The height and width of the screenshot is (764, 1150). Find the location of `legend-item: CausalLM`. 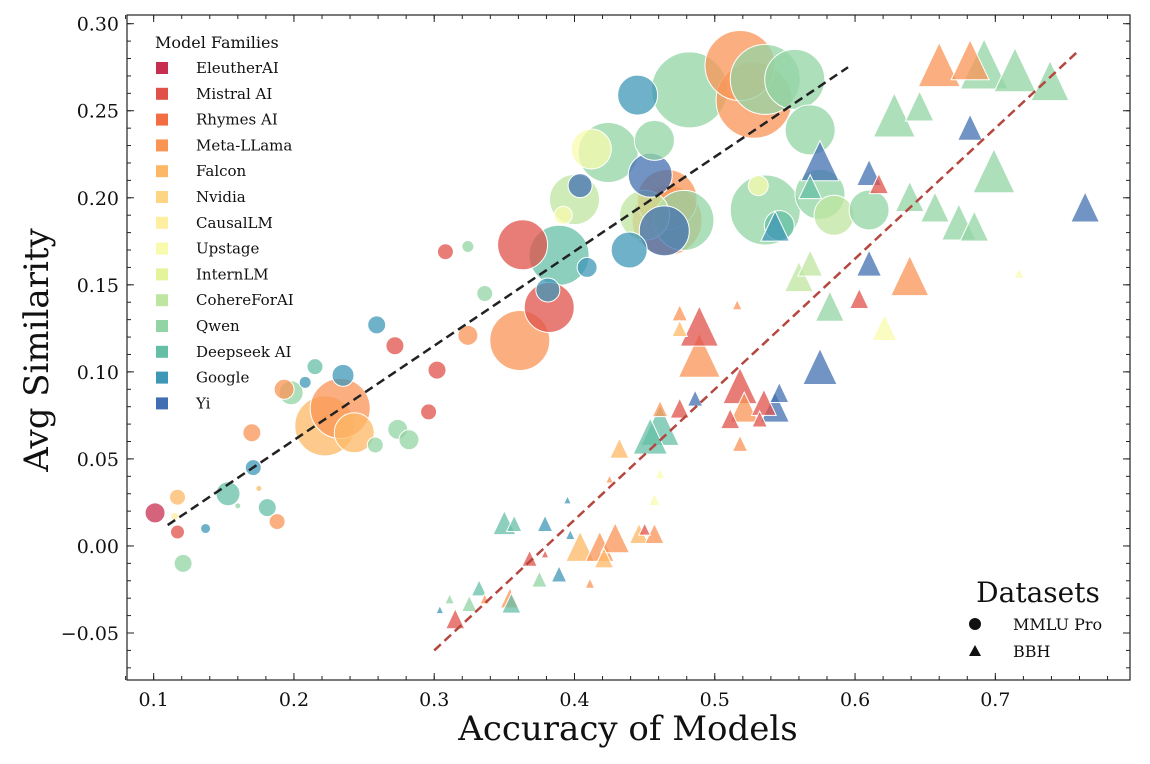

legend-item: CausalLM is located at coordinates (214, 223).